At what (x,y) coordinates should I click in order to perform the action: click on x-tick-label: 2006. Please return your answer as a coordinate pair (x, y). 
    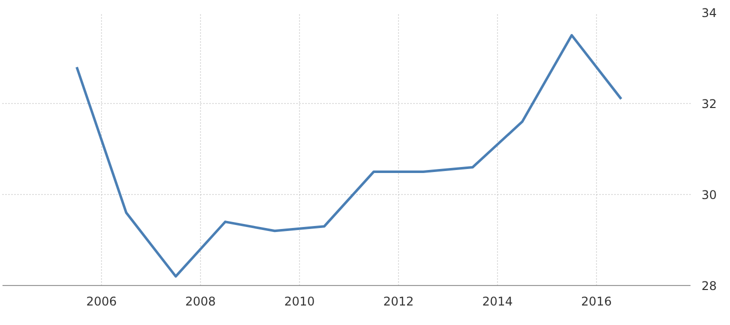
    Looking at the image, I should click on (101, 301).